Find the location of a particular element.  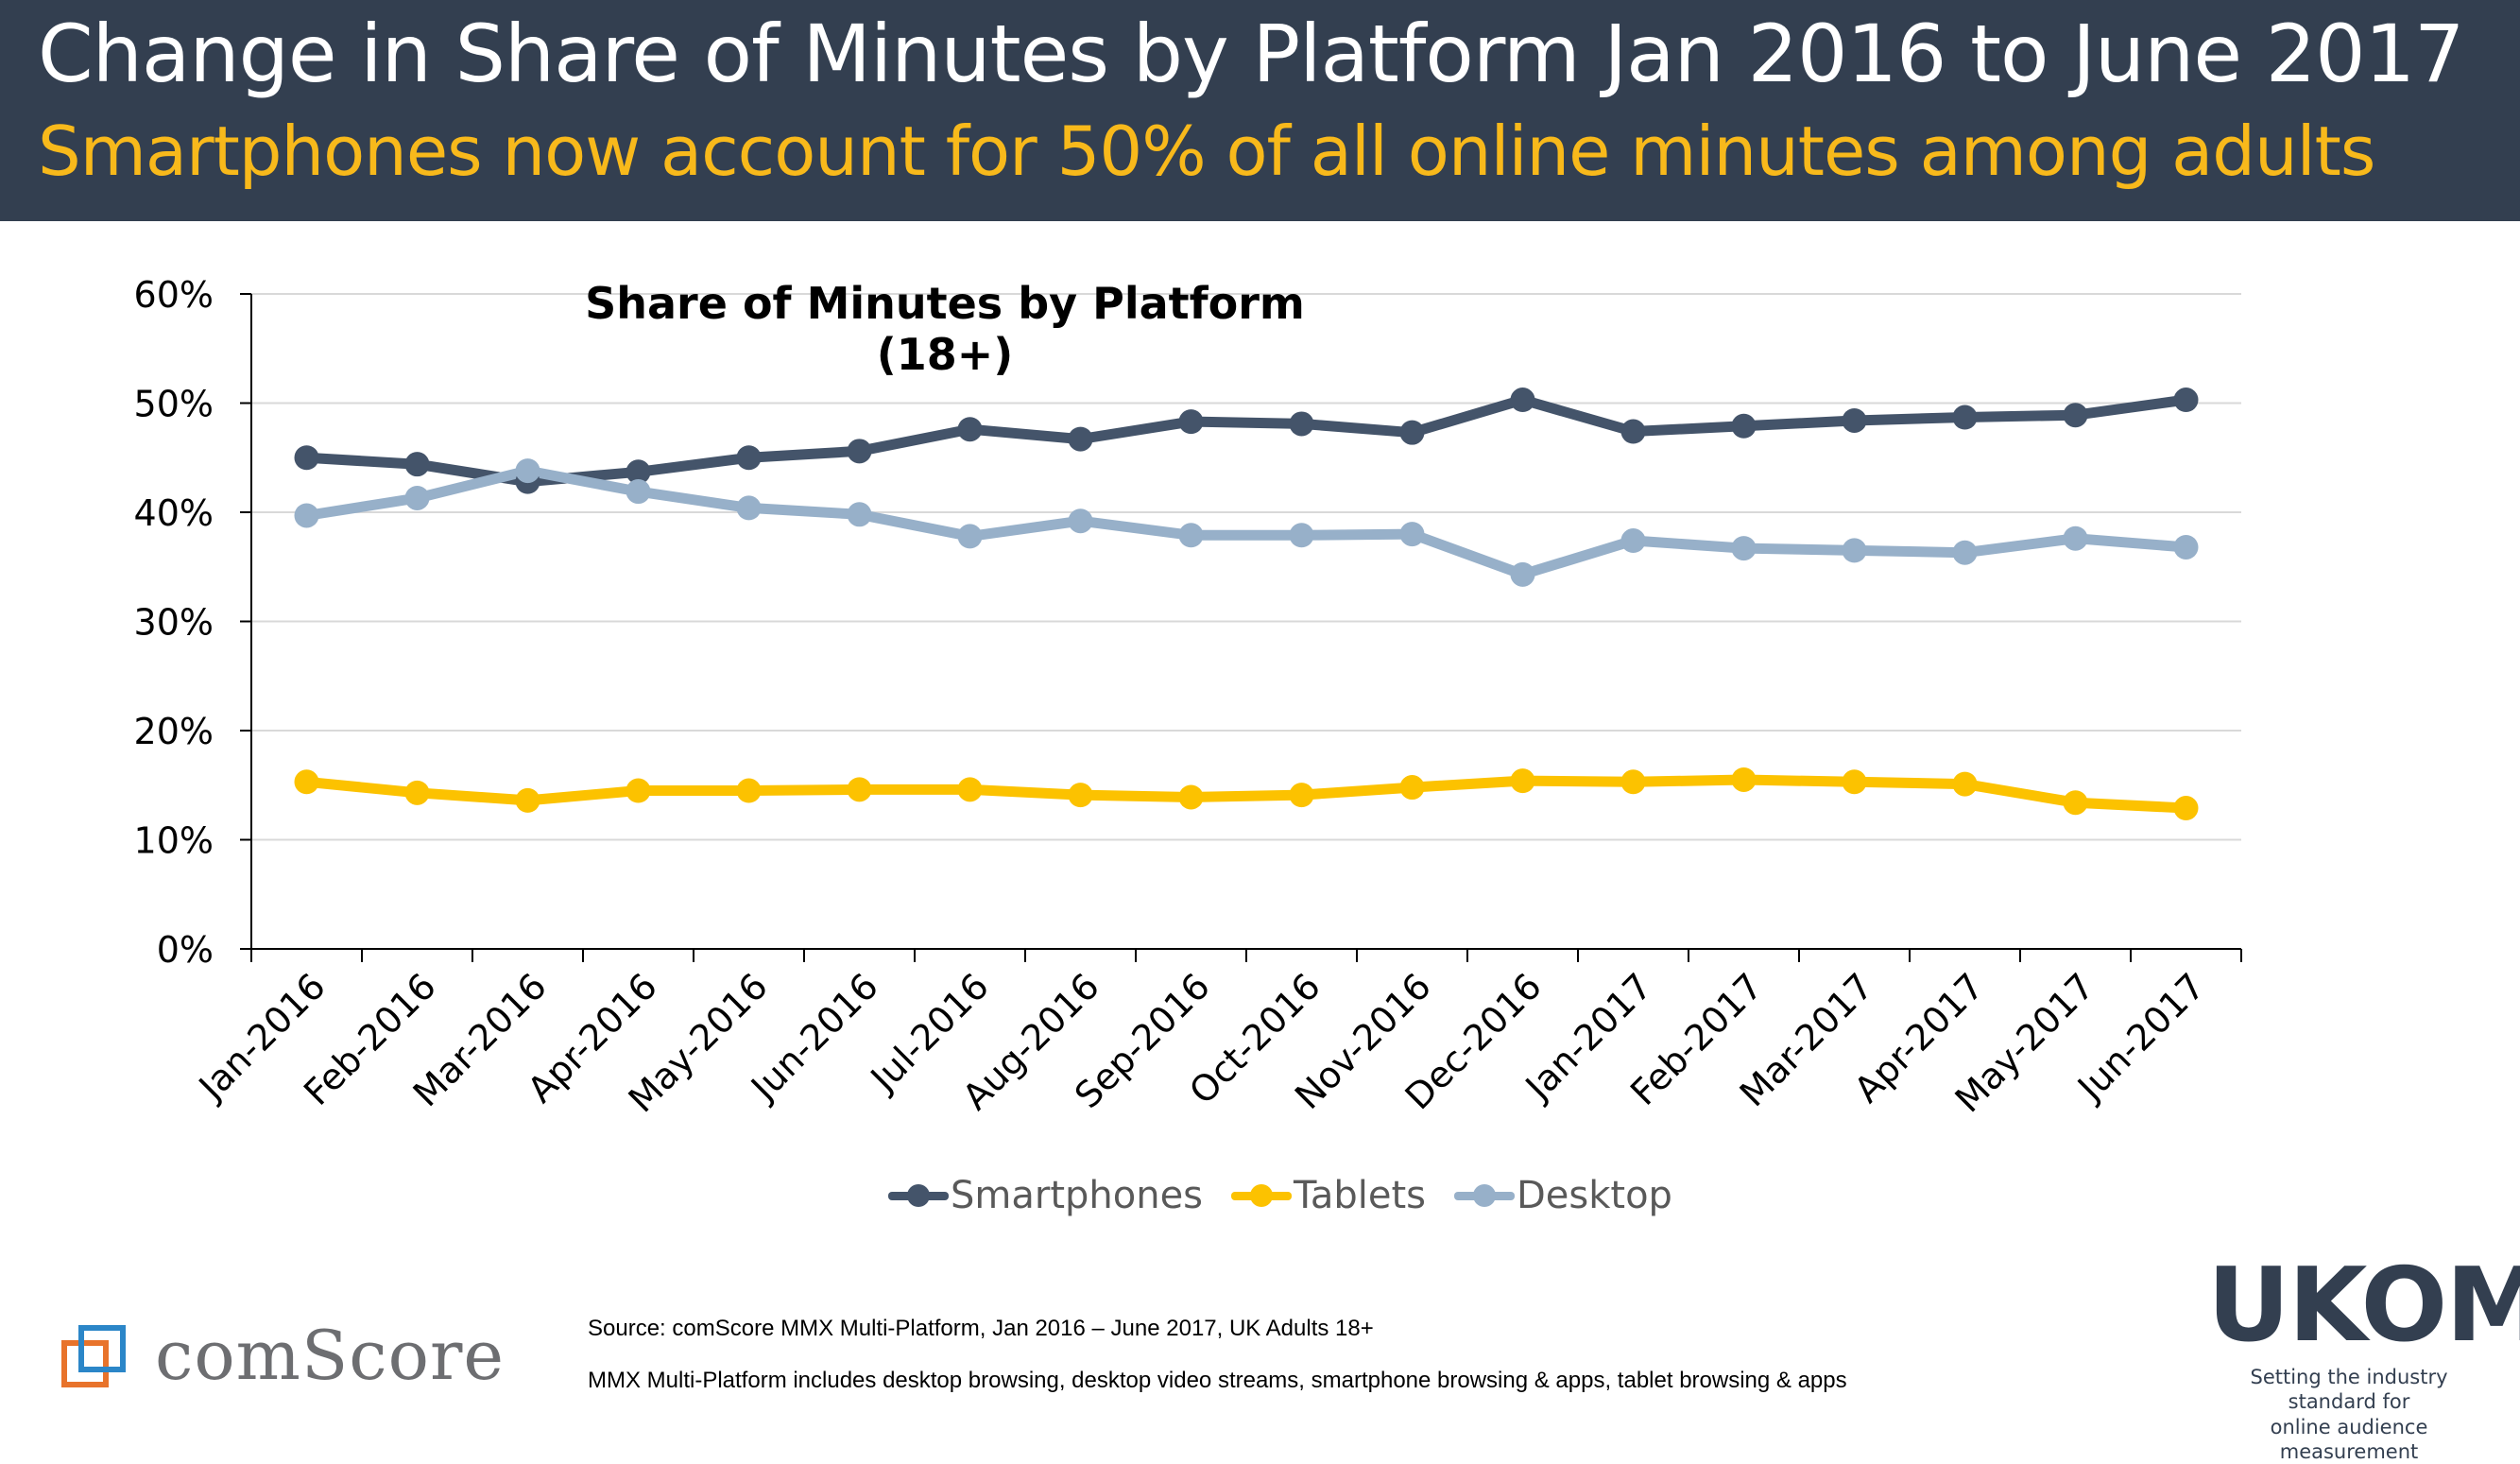

legend-swatch-desktop is located at coordinates (1484, 1196).